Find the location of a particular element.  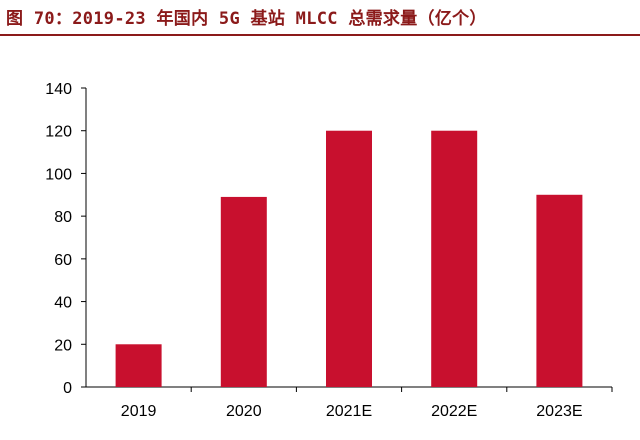

bar-2022E is located at coordinates (454, 258).